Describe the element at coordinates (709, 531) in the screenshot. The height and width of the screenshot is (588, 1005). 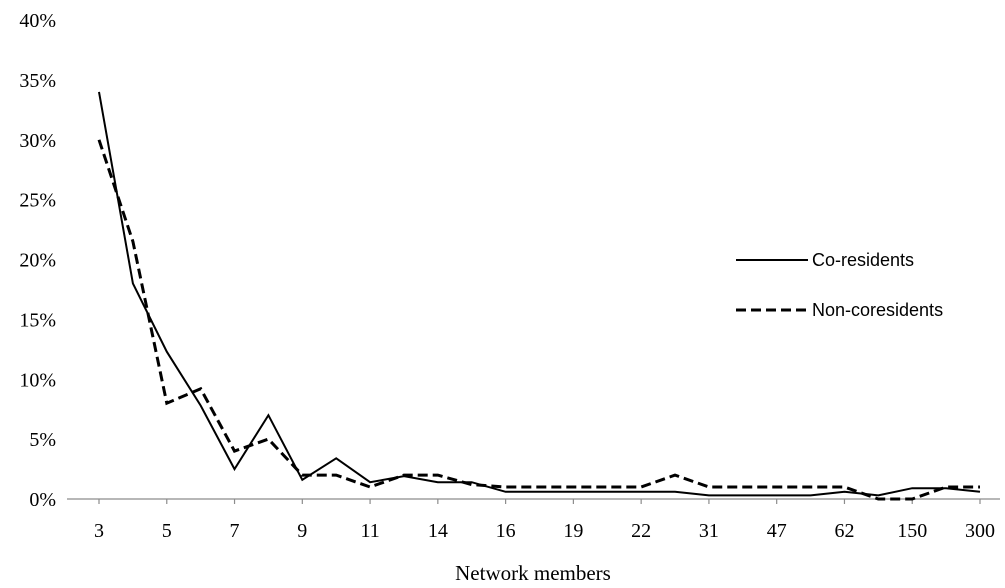
I see `x-tick-label: 31` at that location.